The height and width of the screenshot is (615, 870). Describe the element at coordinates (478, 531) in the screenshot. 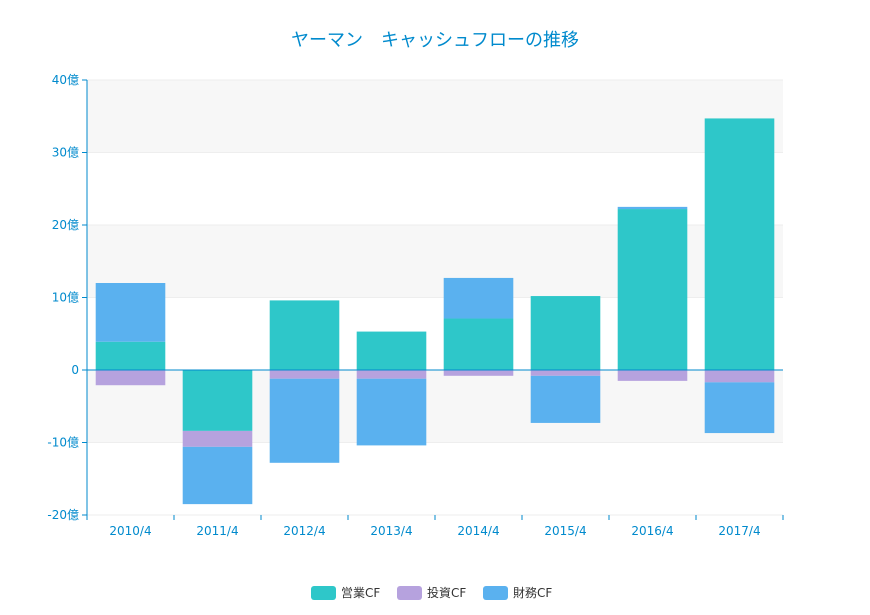

I see `x-tick-label: 2014/4` at that location.